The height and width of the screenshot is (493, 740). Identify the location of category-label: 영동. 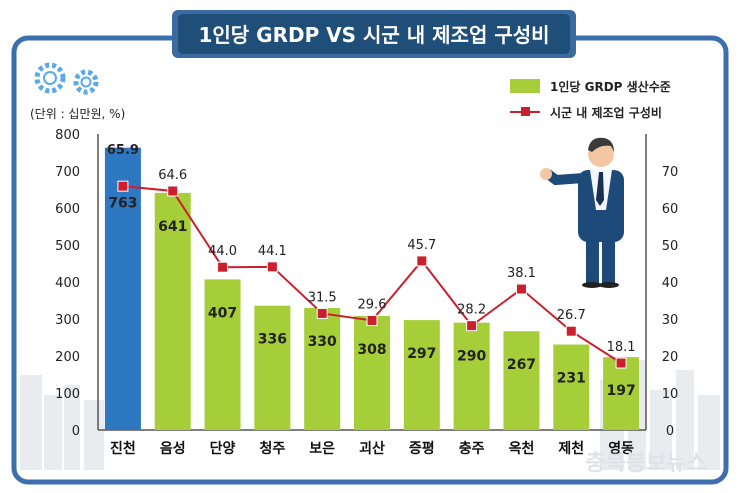
(621, 448).